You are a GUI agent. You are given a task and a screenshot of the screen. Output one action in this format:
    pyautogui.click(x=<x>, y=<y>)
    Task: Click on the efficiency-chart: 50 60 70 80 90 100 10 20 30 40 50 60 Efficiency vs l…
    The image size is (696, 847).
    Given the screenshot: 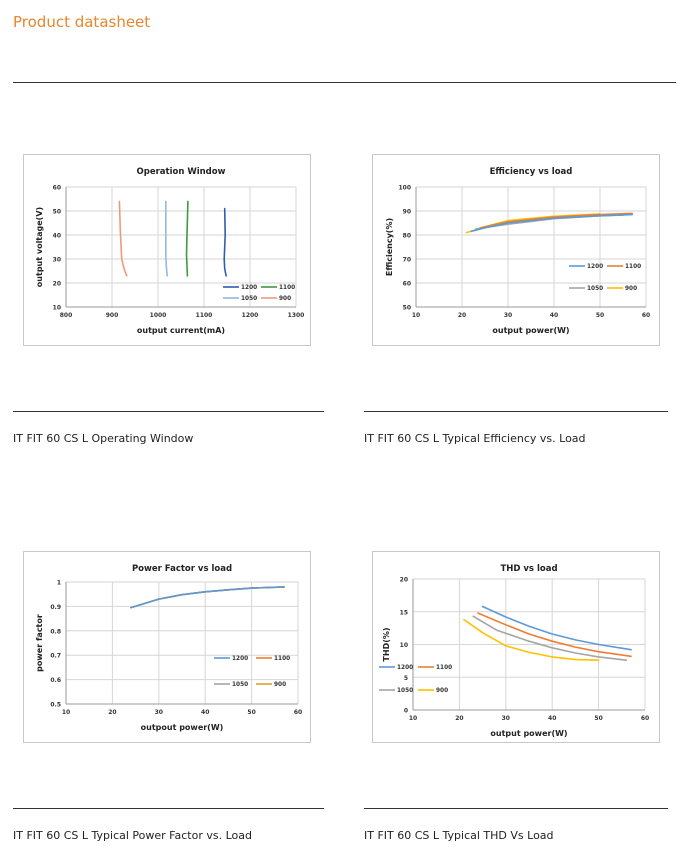 What is the action you would take?
    pyautogui.click(x=516, y=250)
    